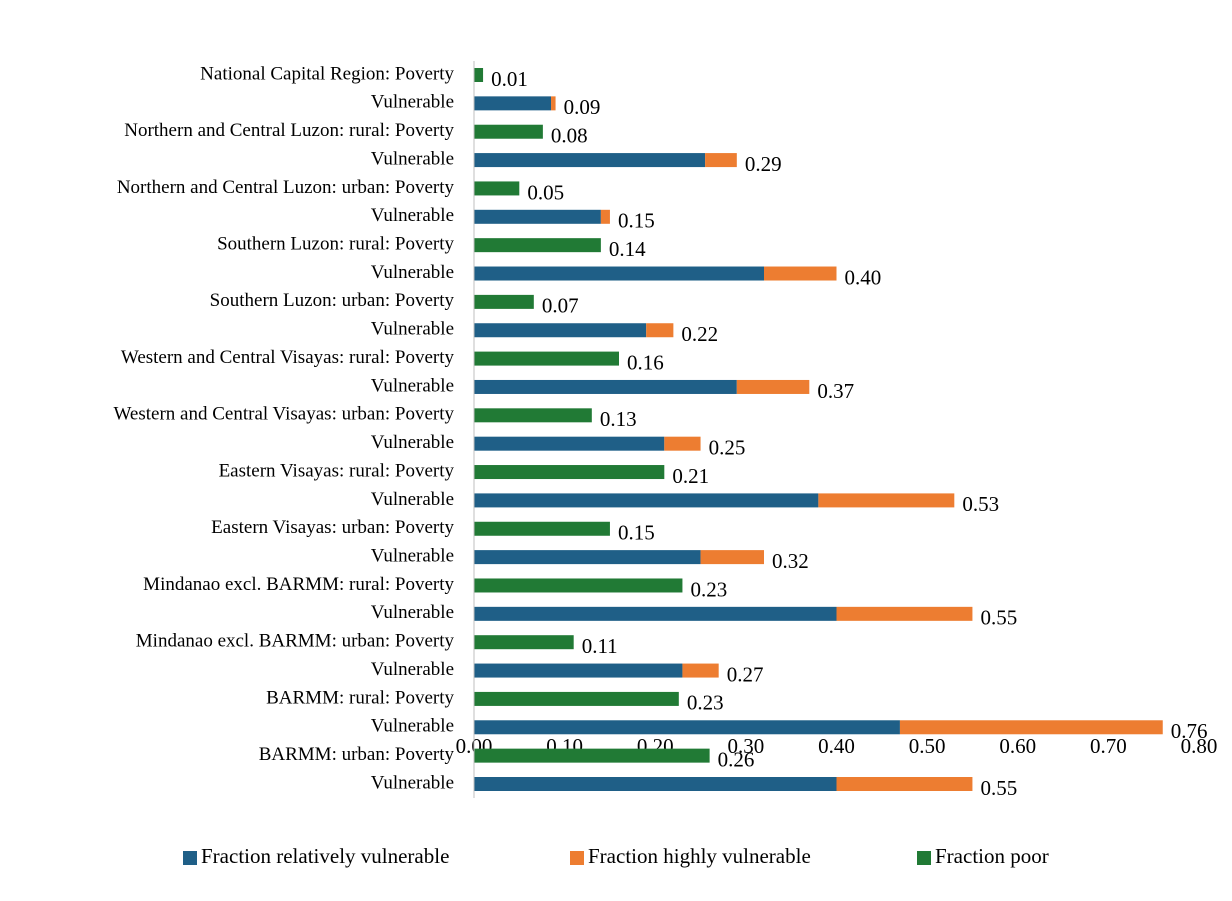 The height and width of the screenshot is (901, 1232). What do you see at coordinates (690, 476) in the screenshot?
I see `data-label: 0.21` at bounding box center [690, 476].